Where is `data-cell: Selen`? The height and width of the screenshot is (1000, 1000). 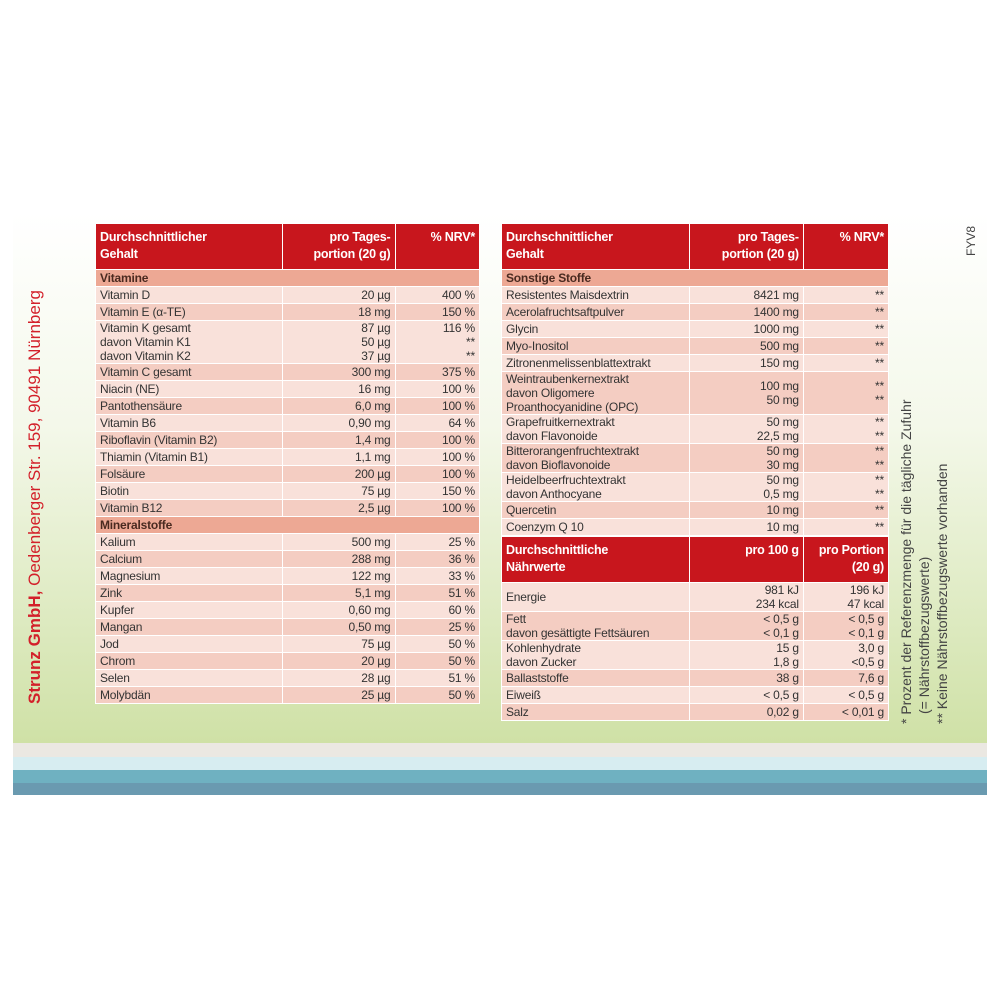 data-cell: Selen is located at coordinates (189, 678).